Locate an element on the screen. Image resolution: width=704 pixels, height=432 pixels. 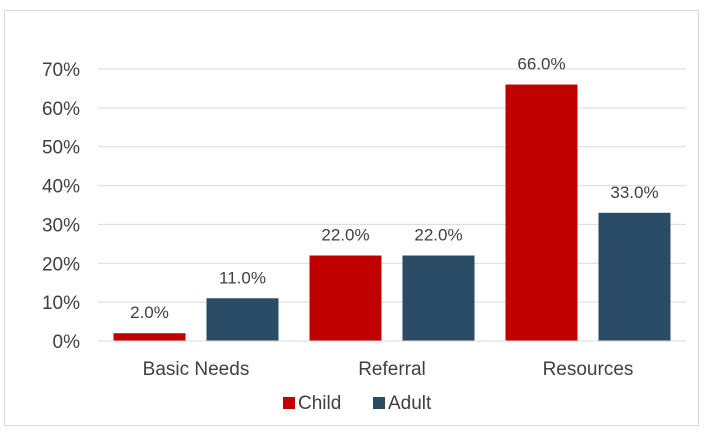
y-tick-label: 0% is located at coordinates (67, 342).